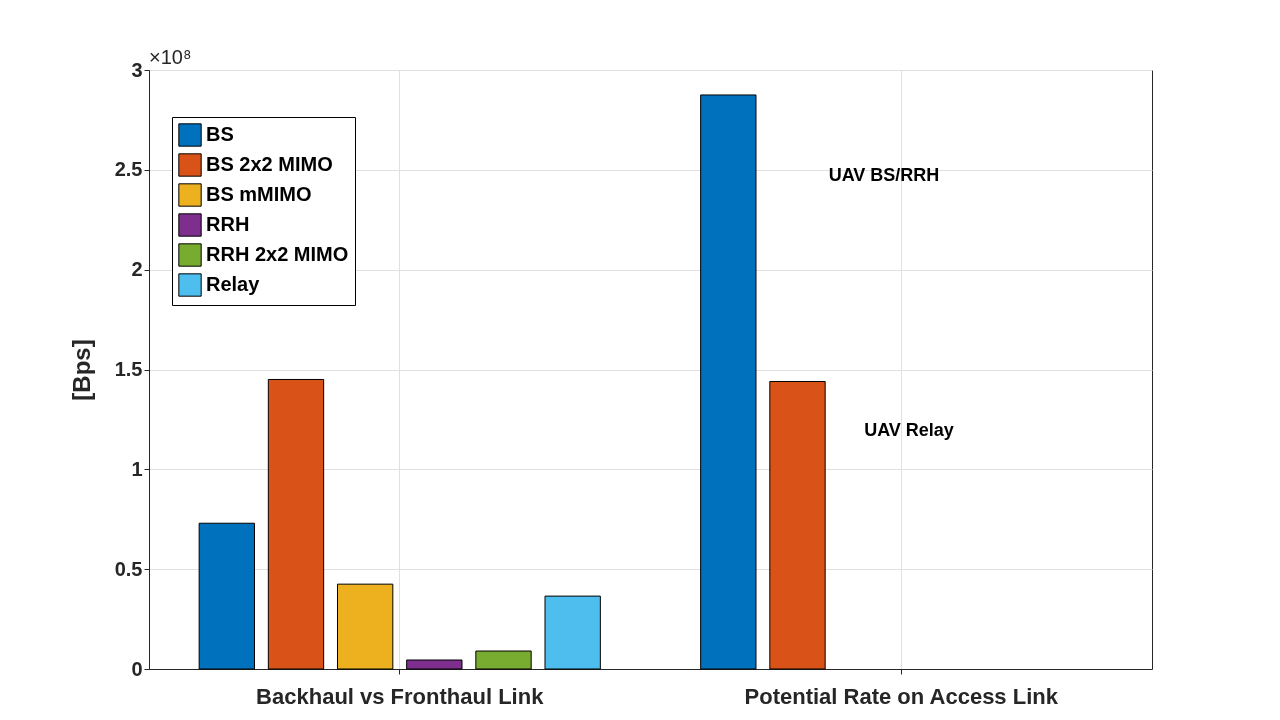 The height and width of the screenshot is (720, 1280). I want to click on y-tick-label: 2.5, so click(128, 169).